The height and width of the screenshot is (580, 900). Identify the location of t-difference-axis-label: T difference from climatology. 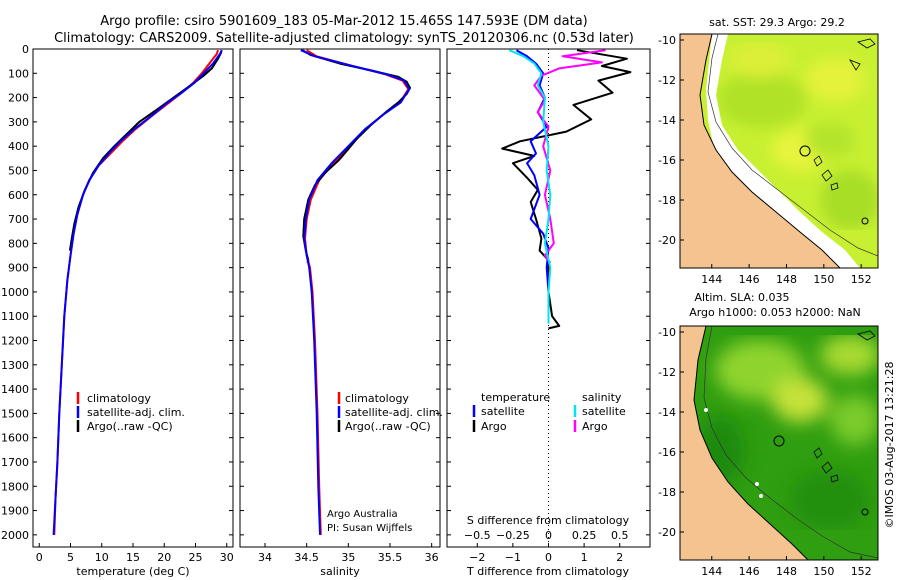
(547, 571).